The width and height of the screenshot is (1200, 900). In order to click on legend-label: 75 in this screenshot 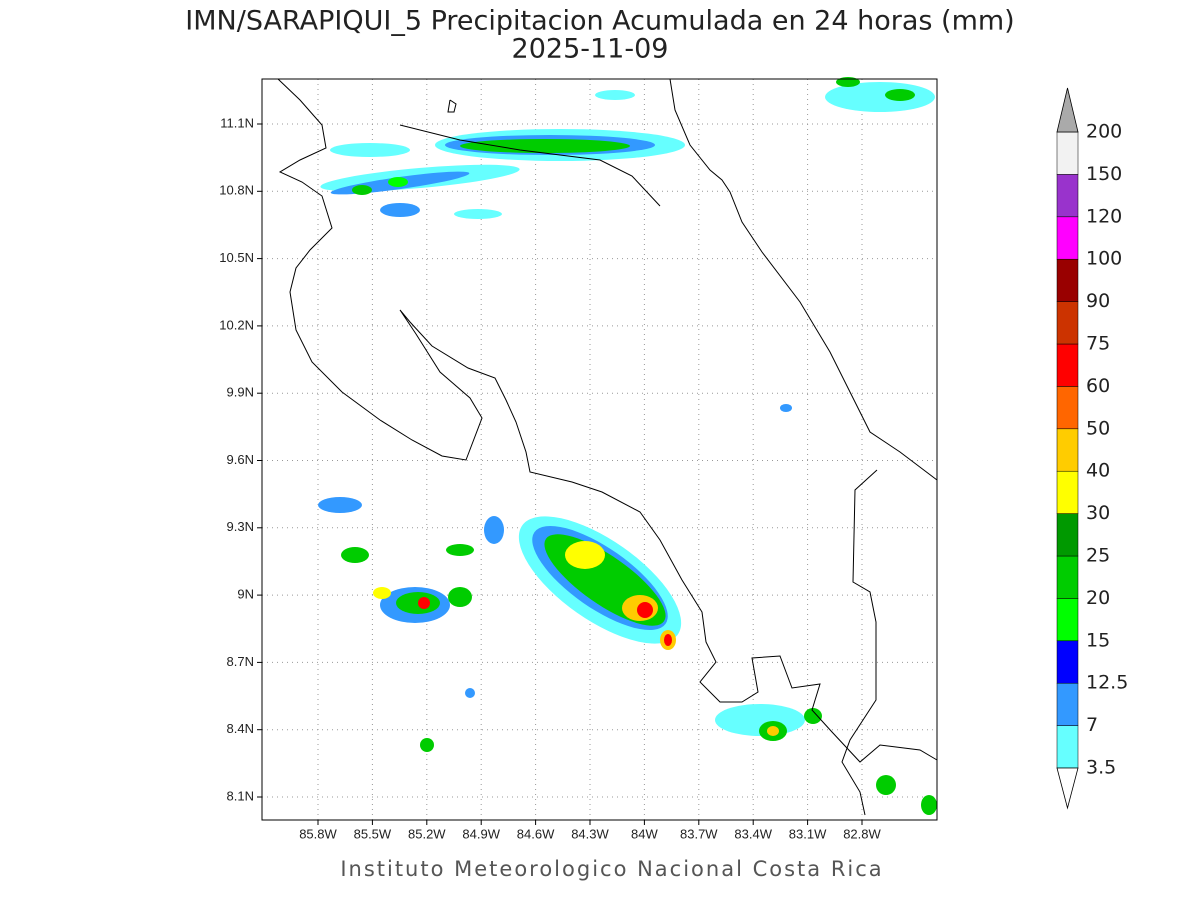, I will do `click(1098, 344)`.